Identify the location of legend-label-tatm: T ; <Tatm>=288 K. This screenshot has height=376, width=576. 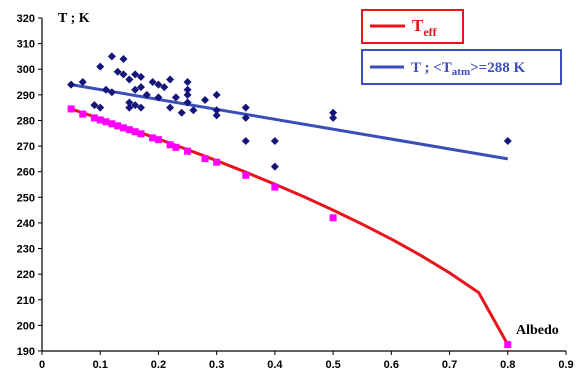
(468, 69).